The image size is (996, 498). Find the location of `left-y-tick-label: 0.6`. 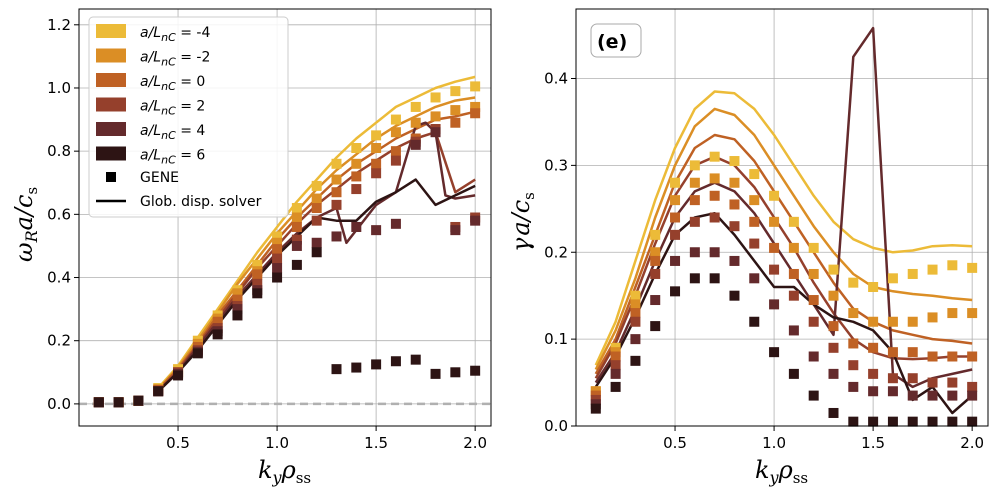

left-y-tick-label: 0.6 is located at coordinates (59, 214).